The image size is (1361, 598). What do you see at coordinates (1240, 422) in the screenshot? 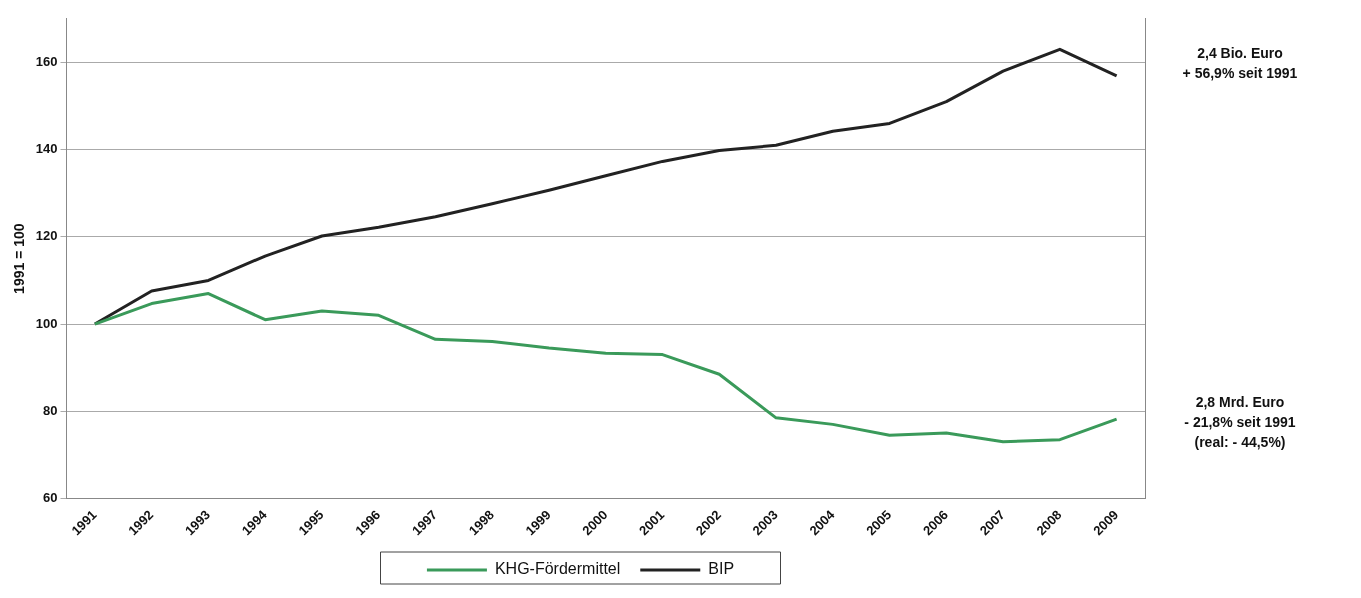
I see `text: 2,8 Mrd. Euro - 21,8% seit 1991 (real: - 44,5%)` at bounding box center [1240, 422].